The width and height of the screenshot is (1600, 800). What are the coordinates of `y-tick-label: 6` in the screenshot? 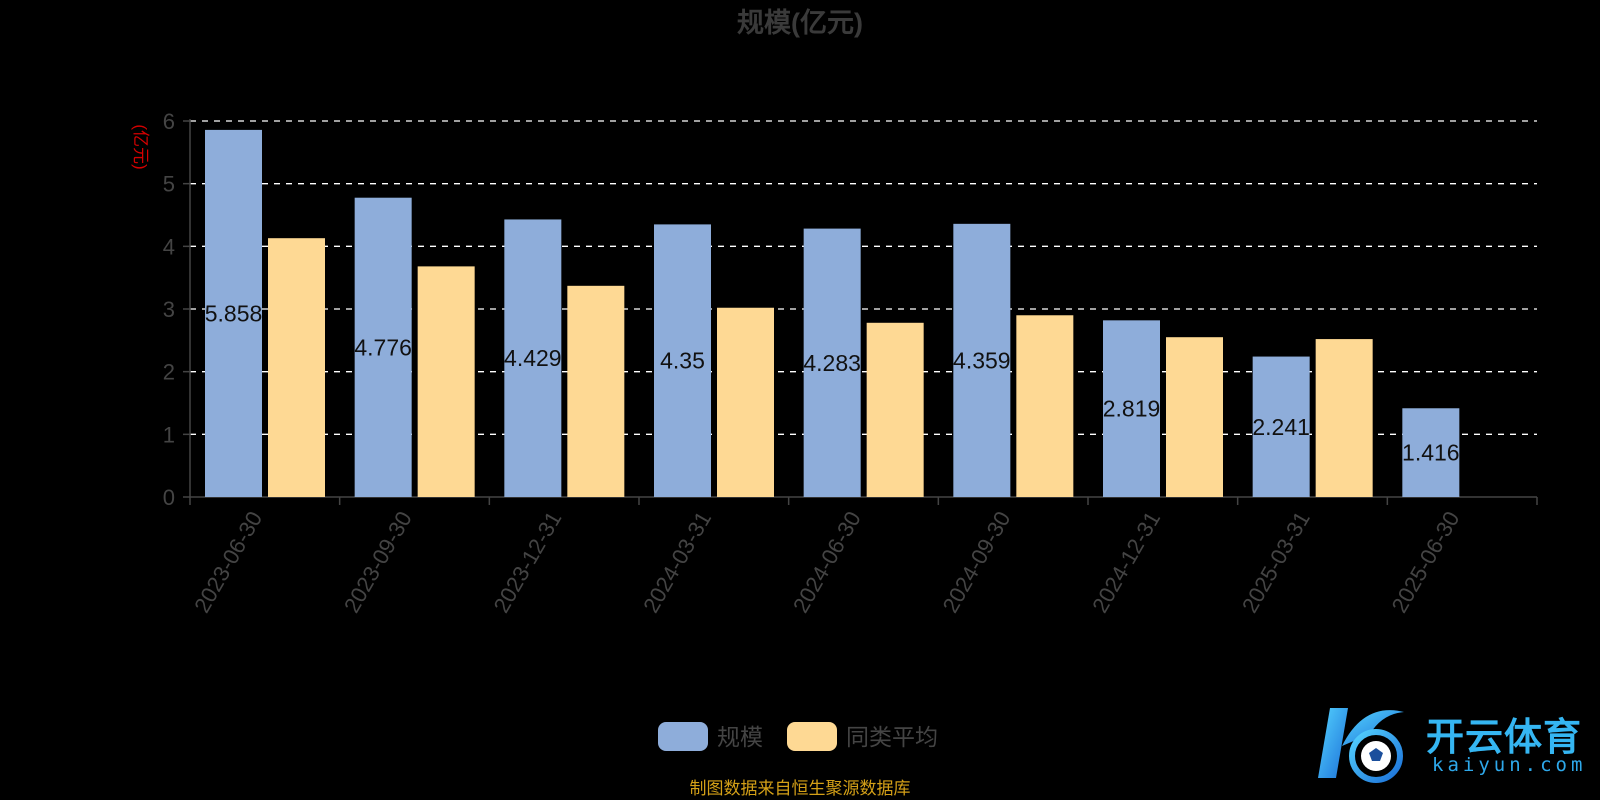 It's located at (169, 121).